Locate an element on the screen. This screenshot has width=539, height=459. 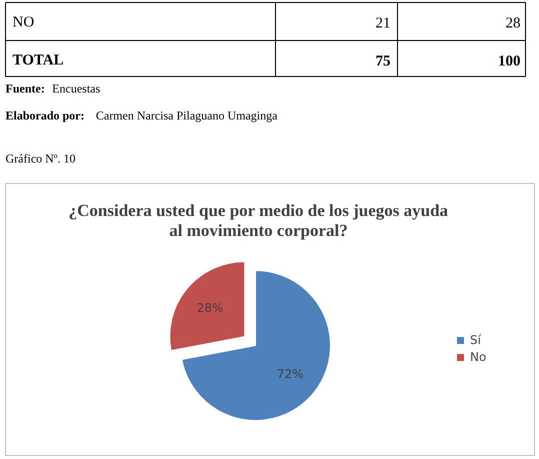
text: NO is located at coordinates (23, 22).